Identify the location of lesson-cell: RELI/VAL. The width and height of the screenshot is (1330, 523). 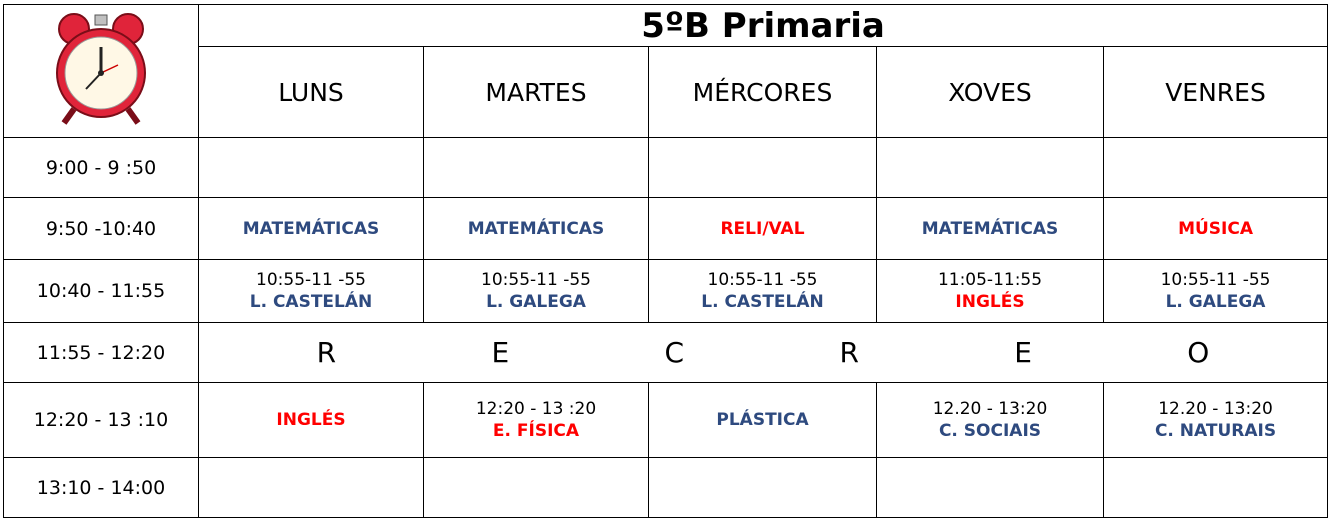
(762, 228).